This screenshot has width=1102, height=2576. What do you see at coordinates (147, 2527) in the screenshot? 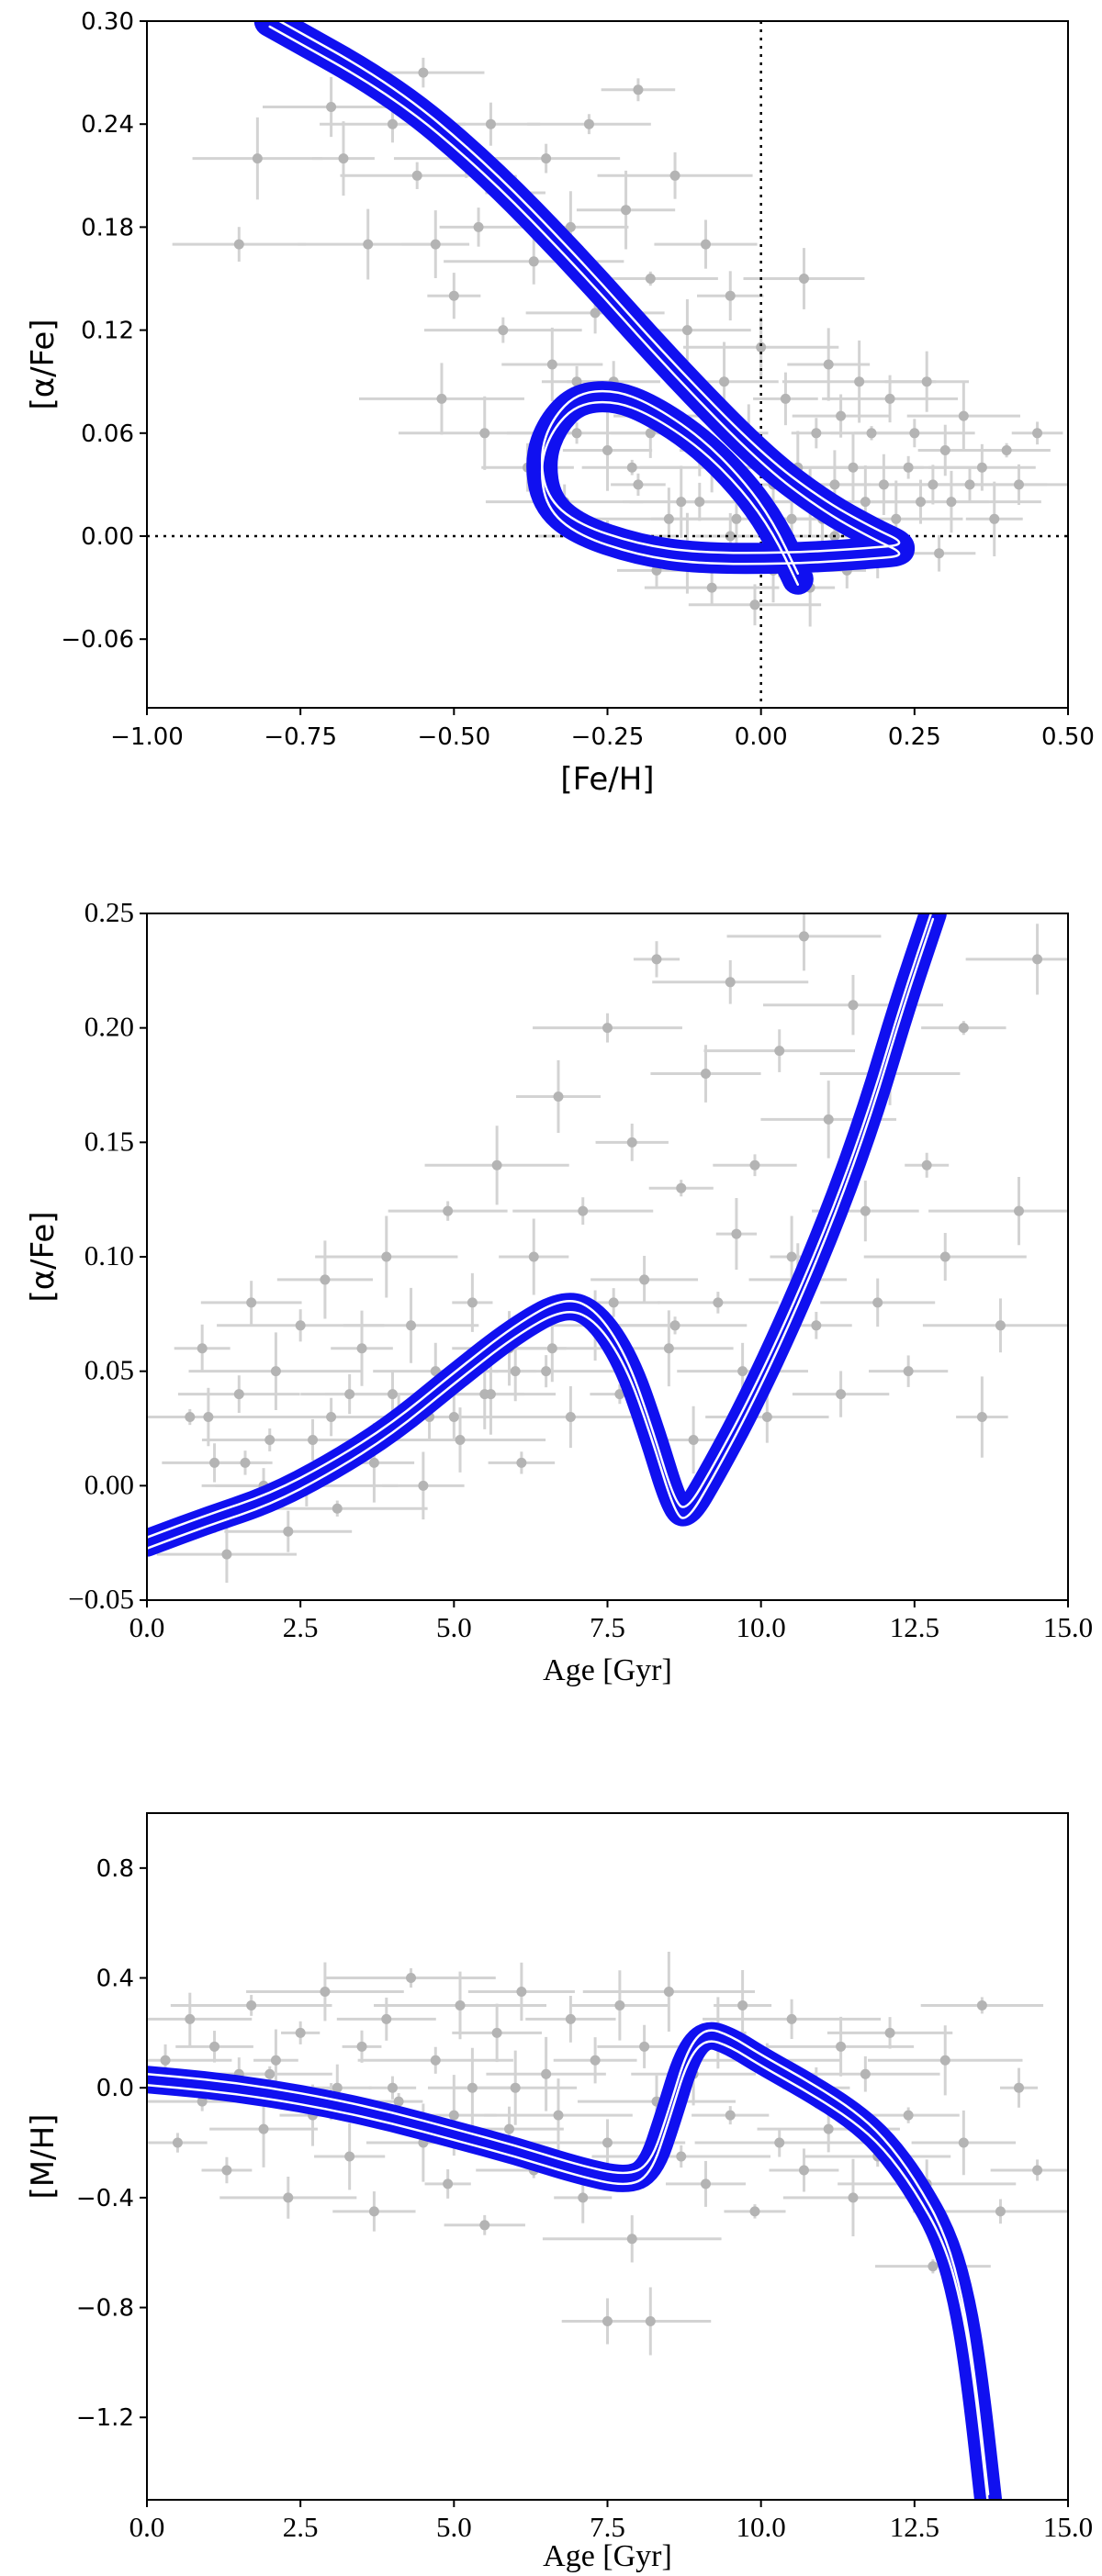
I see `x-tick-label: 0.0` at bounding box center [147, 2527].